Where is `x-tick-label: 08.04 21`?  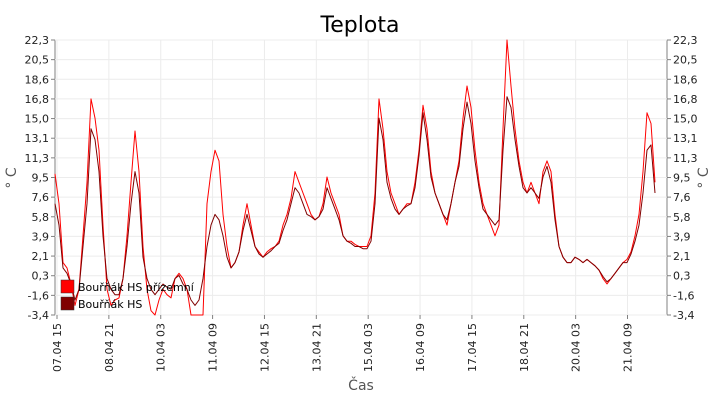 x-tick-label: 08.04 21 is located at coordinates (109, 347).